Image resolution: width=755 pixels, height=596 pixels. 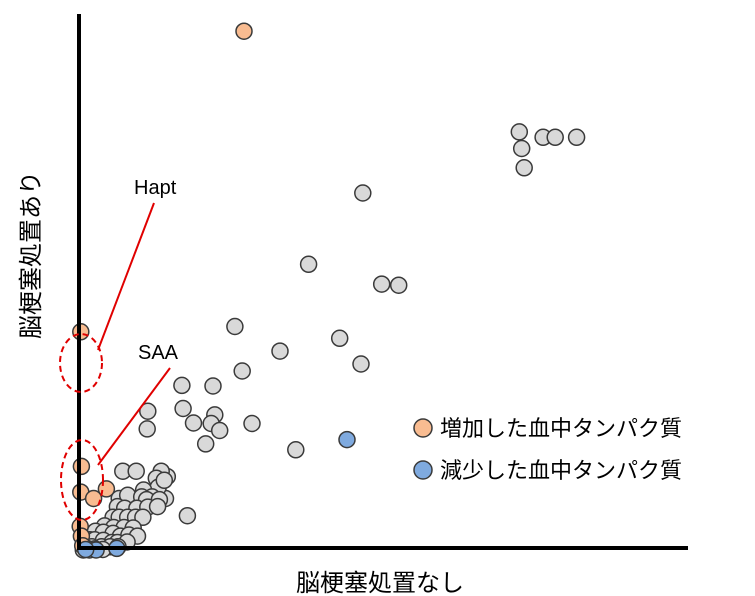 What do you see at coordinates (561, 428) in the screenshot?
I see `legend-increase-label: 増加した血中タンパク質` at bounding box center [561, 428].